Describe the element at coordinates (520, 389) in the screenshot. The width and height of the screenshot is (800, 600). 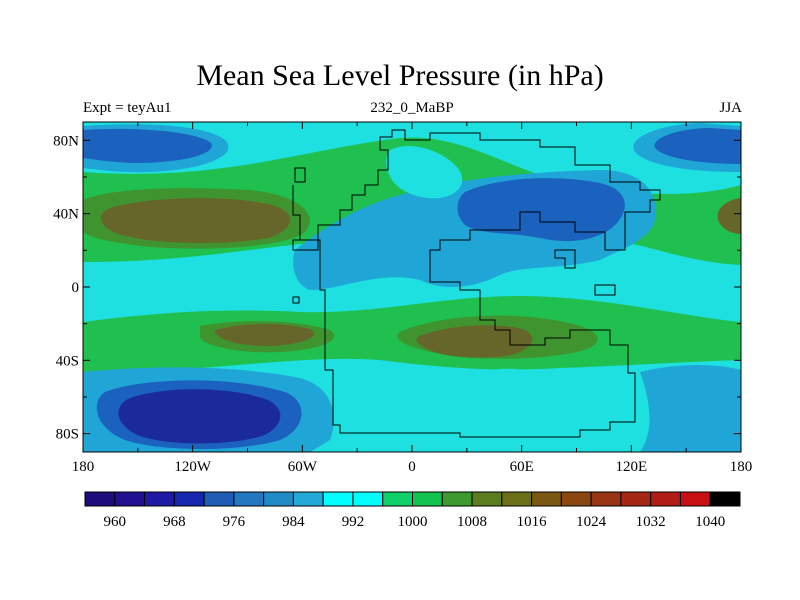
I see `field-south-land-tongue` at that location.